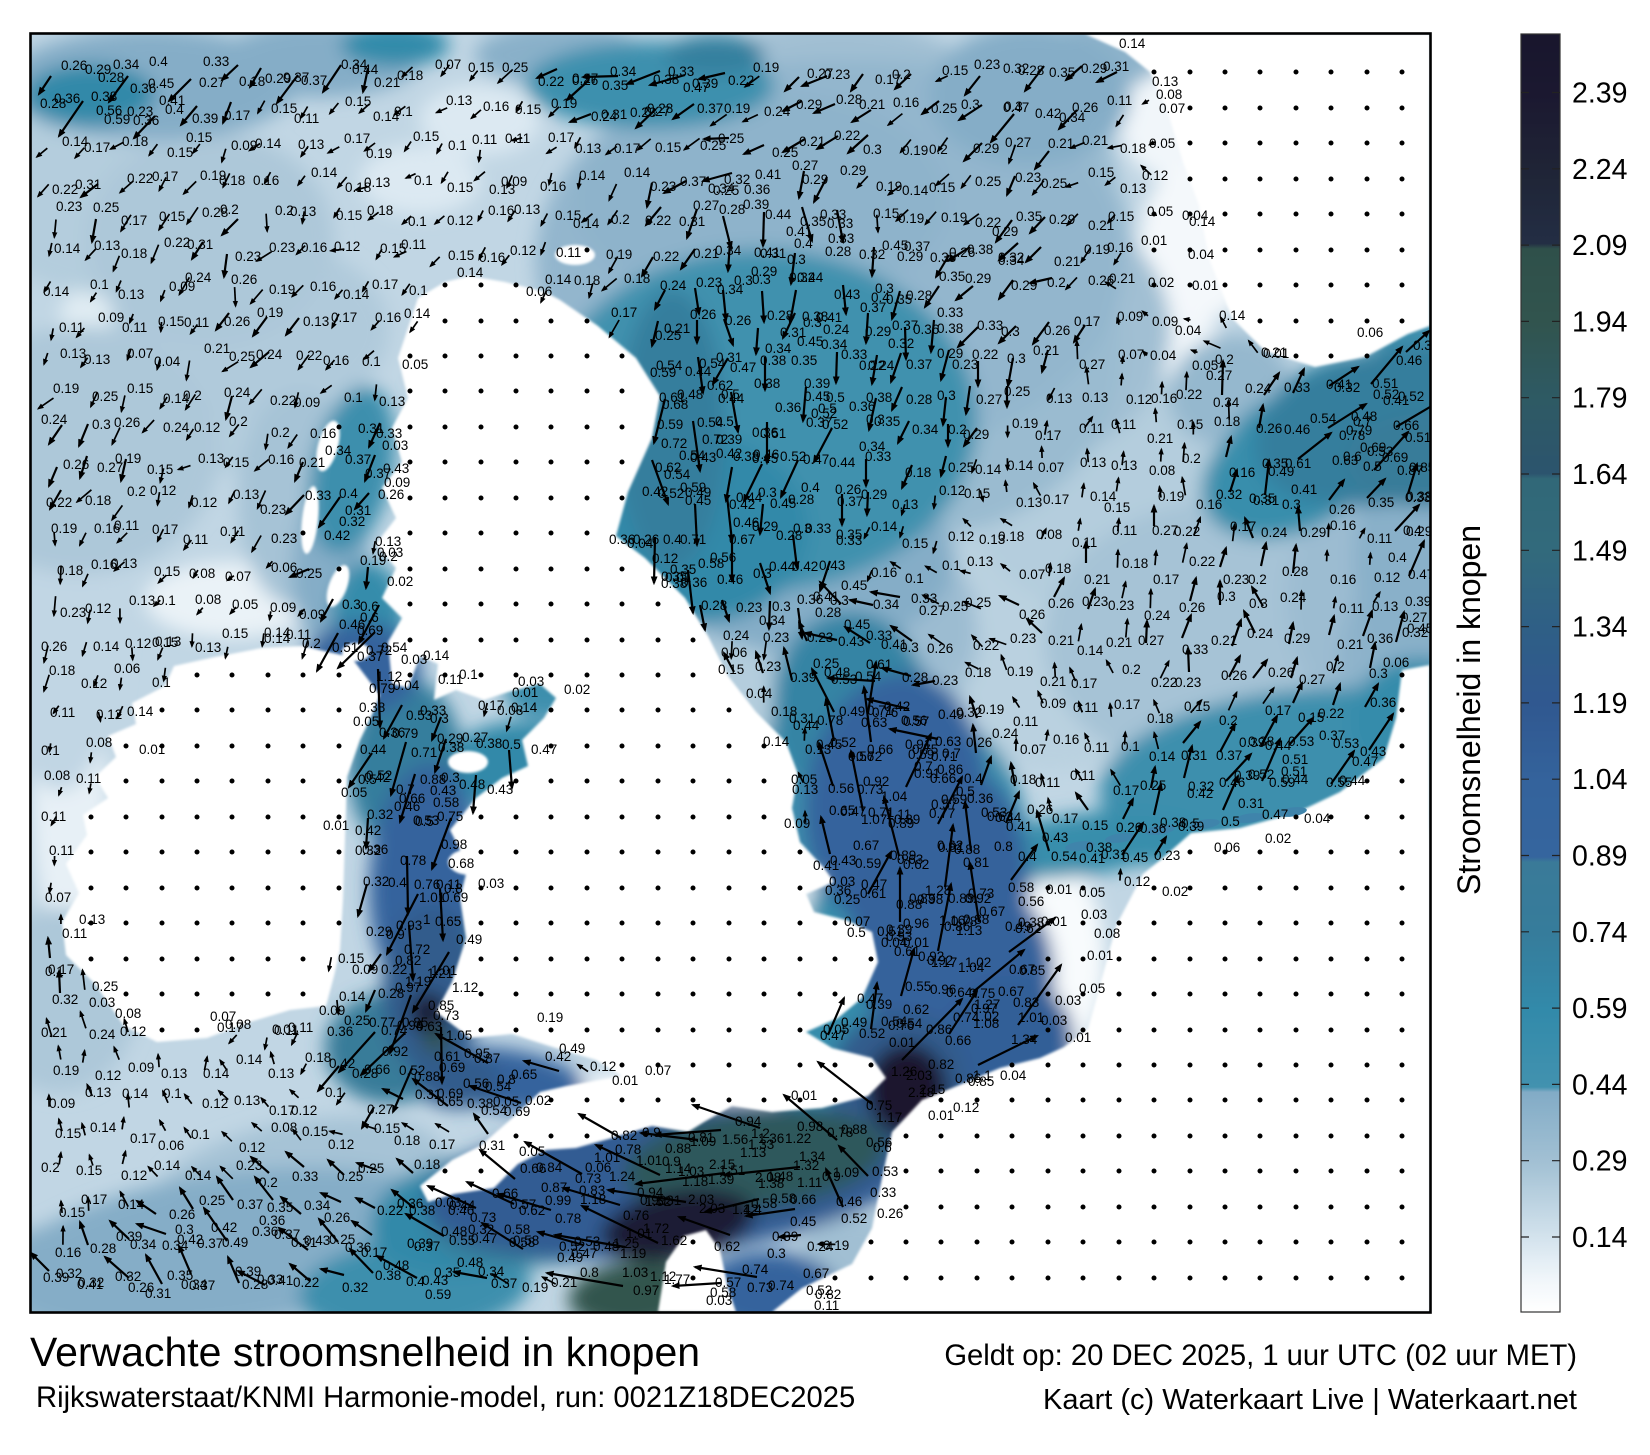 The width and height of the screenshot is (1650, 1455). I want to click on svg-text: 0.68, so click(675, 404).